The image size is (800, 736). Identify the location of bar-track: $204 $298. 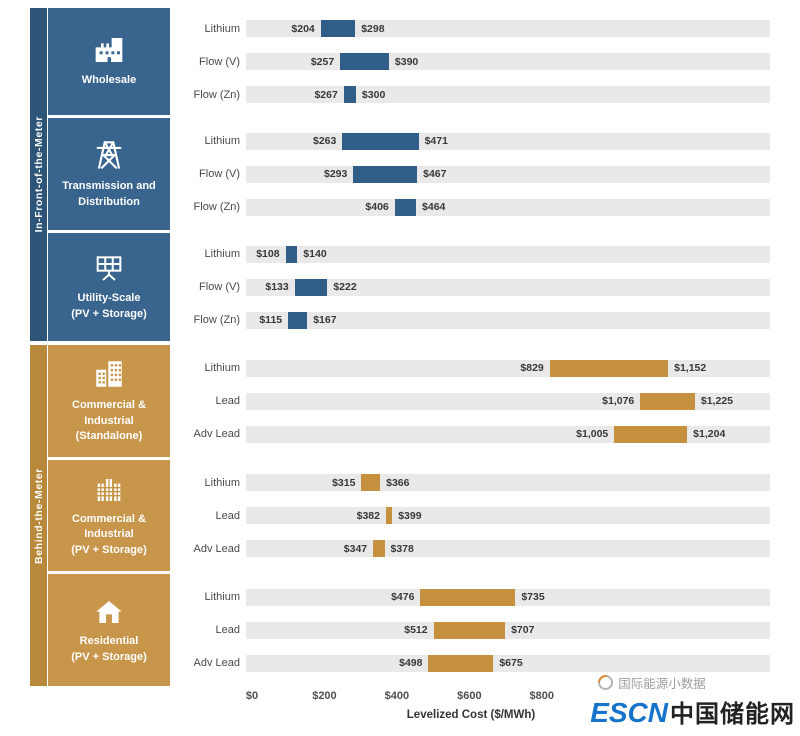
(508, 28).